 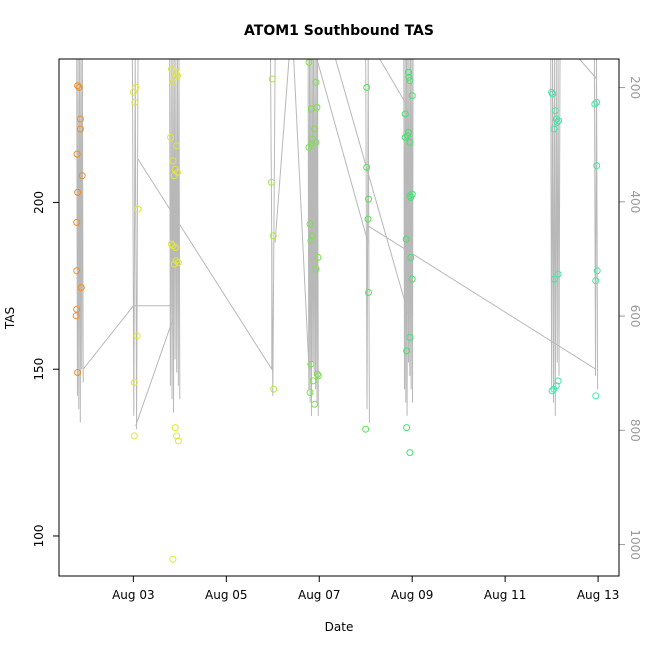 I want to click on x-tick-label: Aug 03, so click(x=133, y=595).